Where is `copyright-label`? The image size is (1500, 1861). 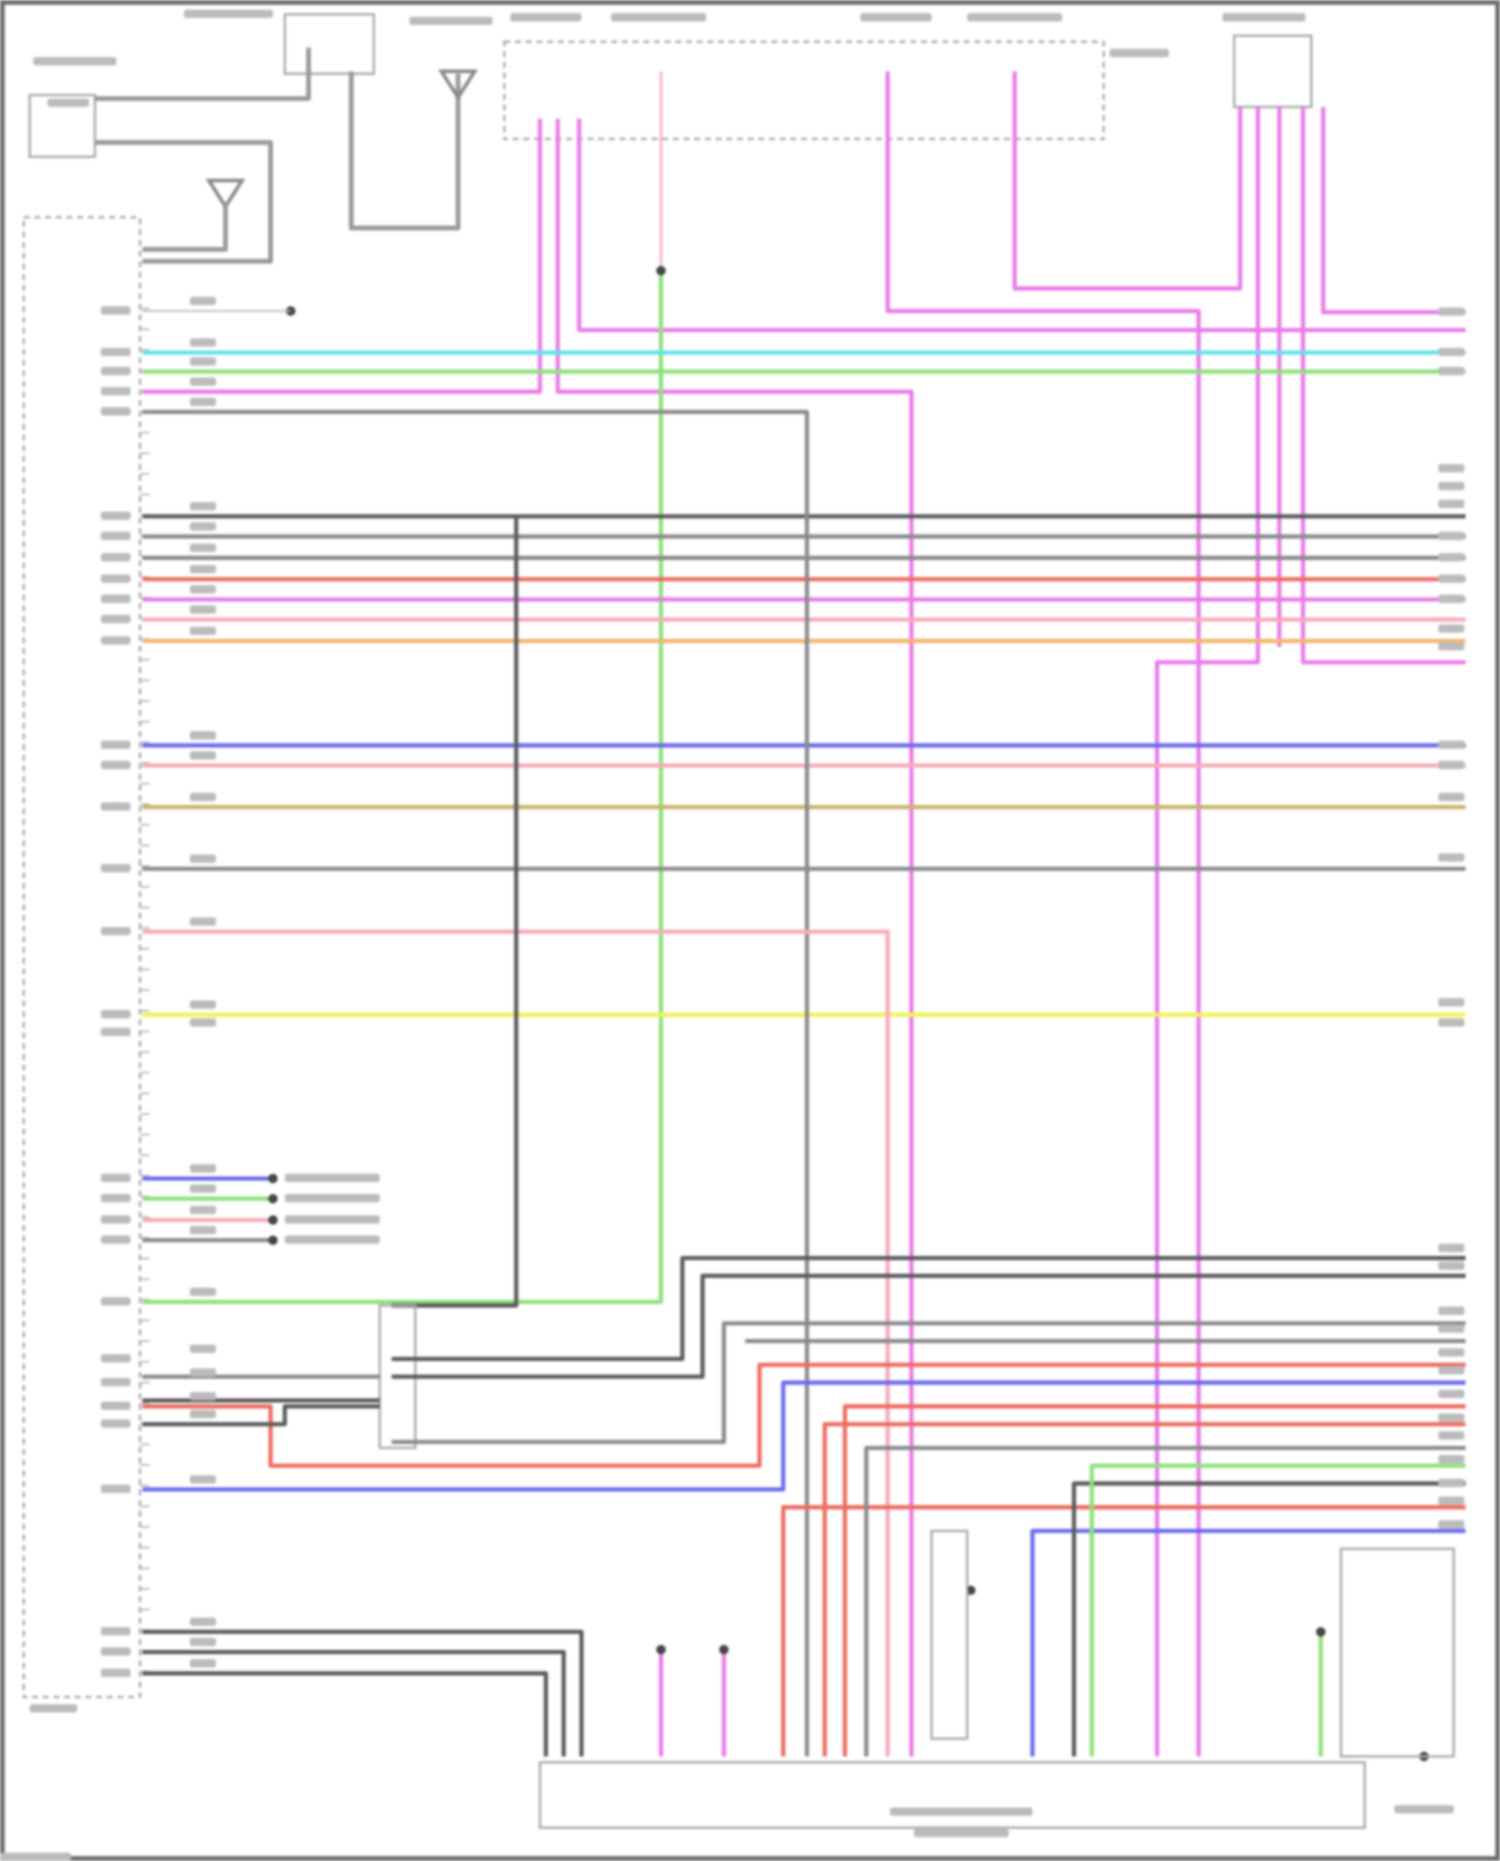
copyright-label is located at coordinates (36, 1856).